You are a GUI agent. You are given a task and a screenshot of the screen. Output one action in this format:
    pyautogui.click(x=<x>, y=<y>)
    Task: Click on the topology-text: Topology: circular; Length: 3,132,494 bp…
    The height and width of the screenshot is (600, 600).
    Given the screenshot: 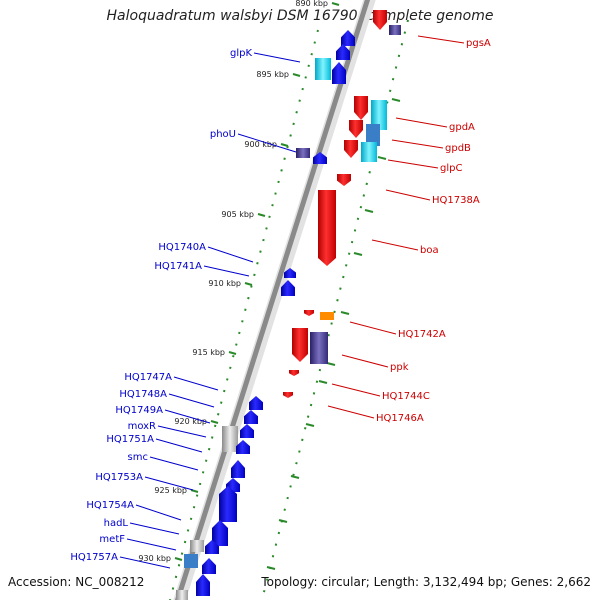 What is the action you would take?
    pyautogui.click(x=426, y=582)
    